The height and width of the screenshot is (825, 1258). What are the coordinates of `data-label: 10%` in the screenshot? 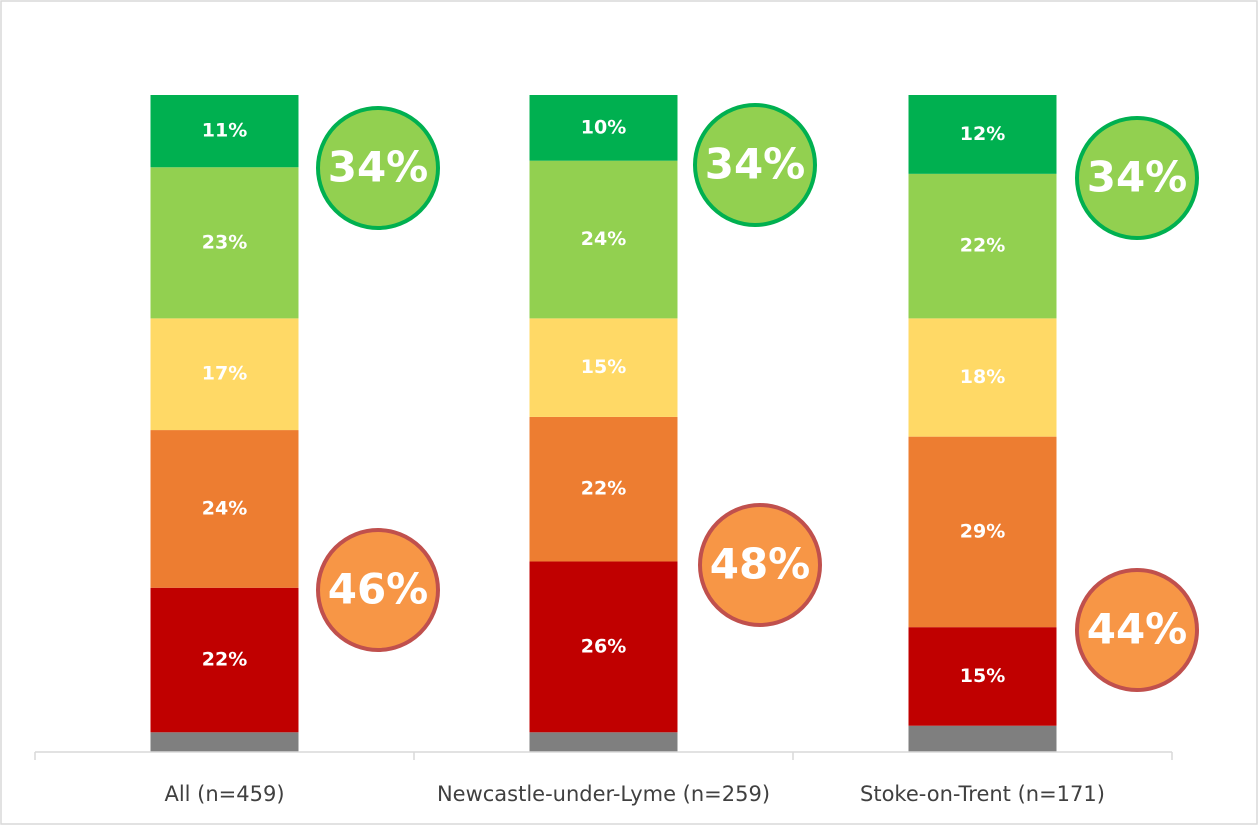 It's located at (603, 127).